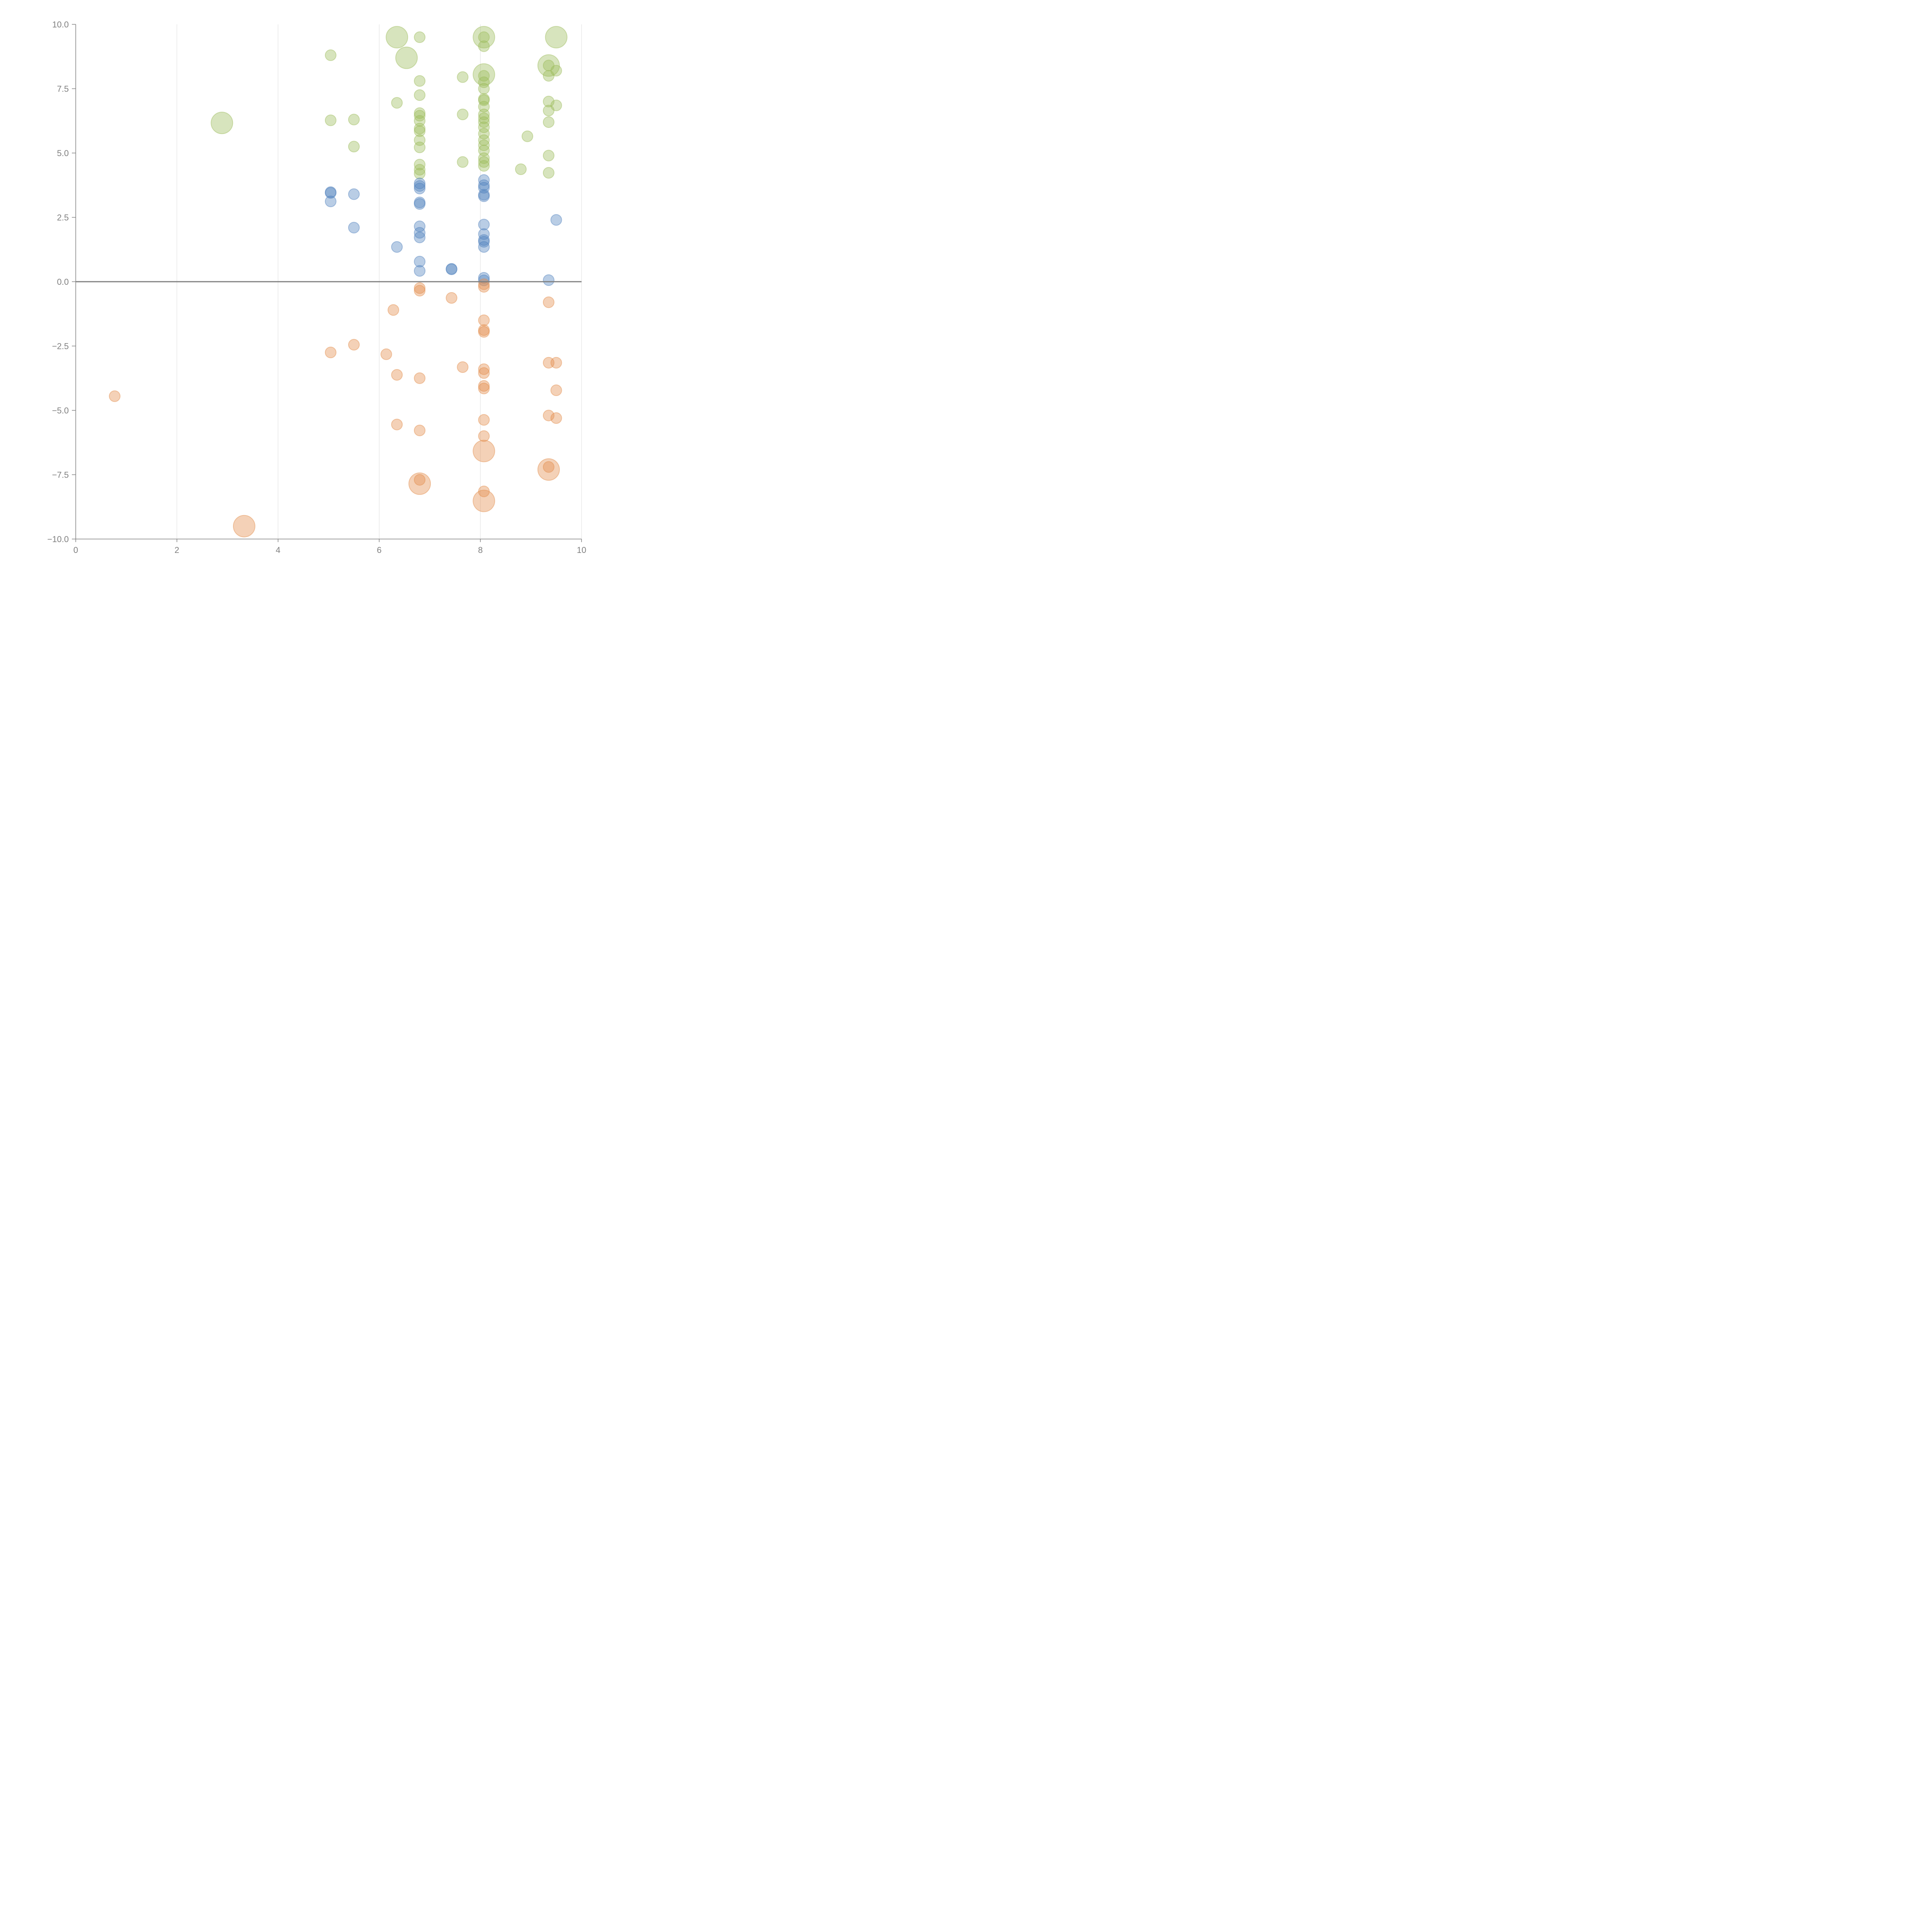  I want to click on y-tick-label: −10.0, so click(58, 539).